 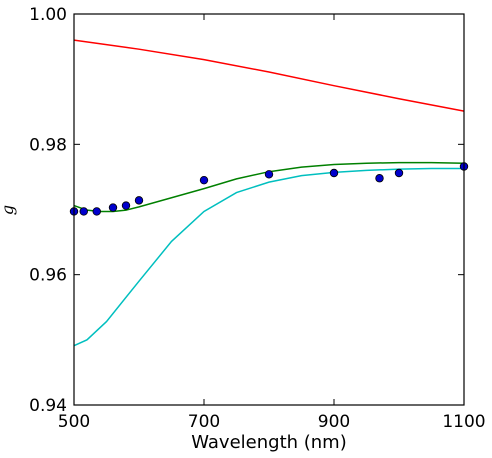 I want to click on x-tick-label: 900, so click(x=334, y=422).